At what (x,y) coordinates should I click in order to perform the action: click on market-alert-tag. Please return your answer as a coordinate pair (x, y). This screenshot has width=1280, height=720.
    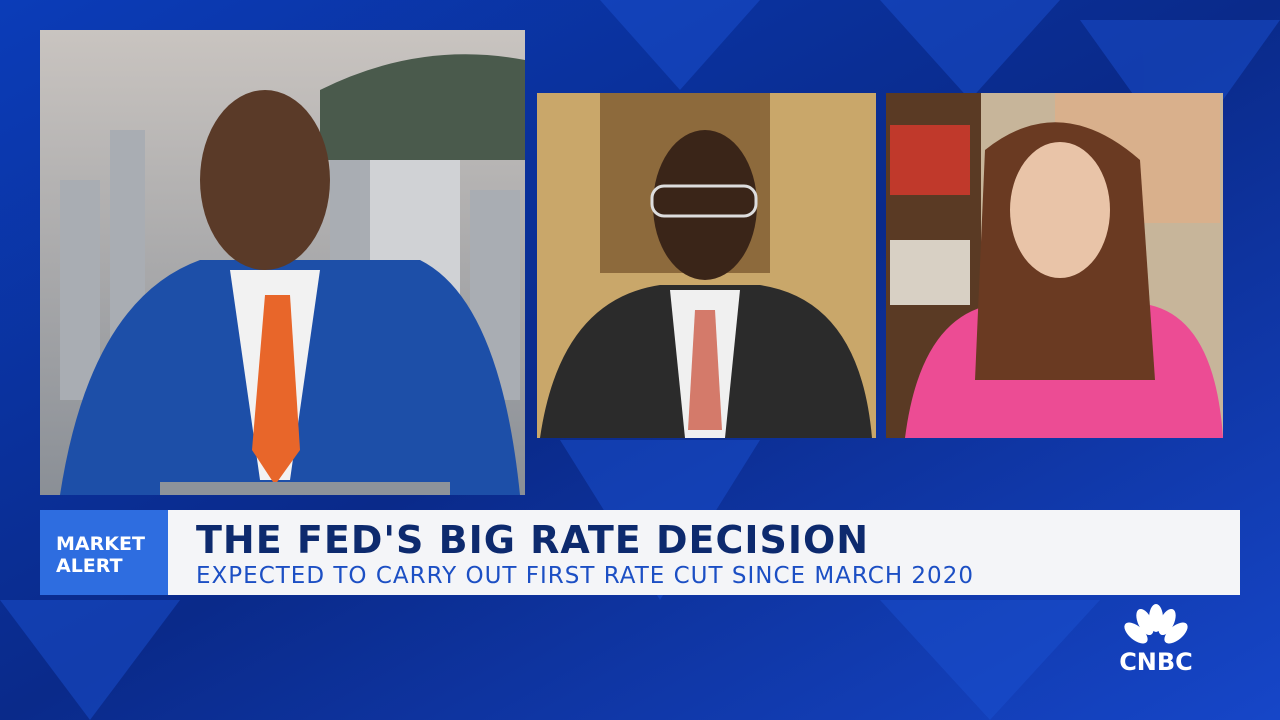
    Looking at the image, I should click on (104, 552).